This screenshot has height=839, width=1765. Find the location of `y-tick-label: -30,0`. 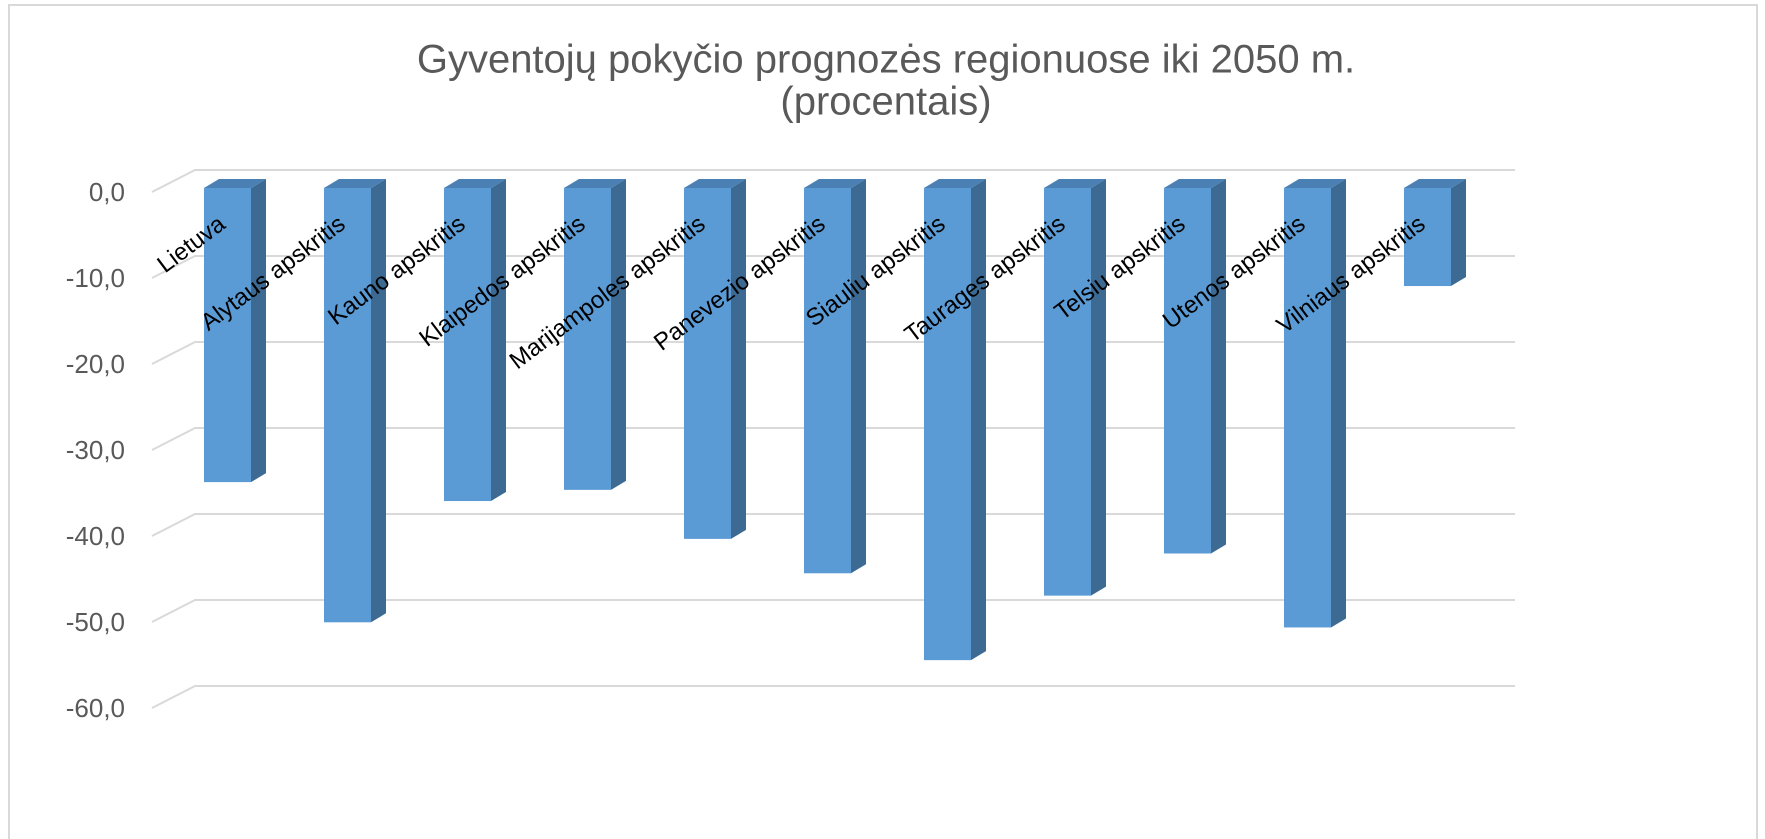

y-tick-label: -30,0 is located at coordinates (95, 450).